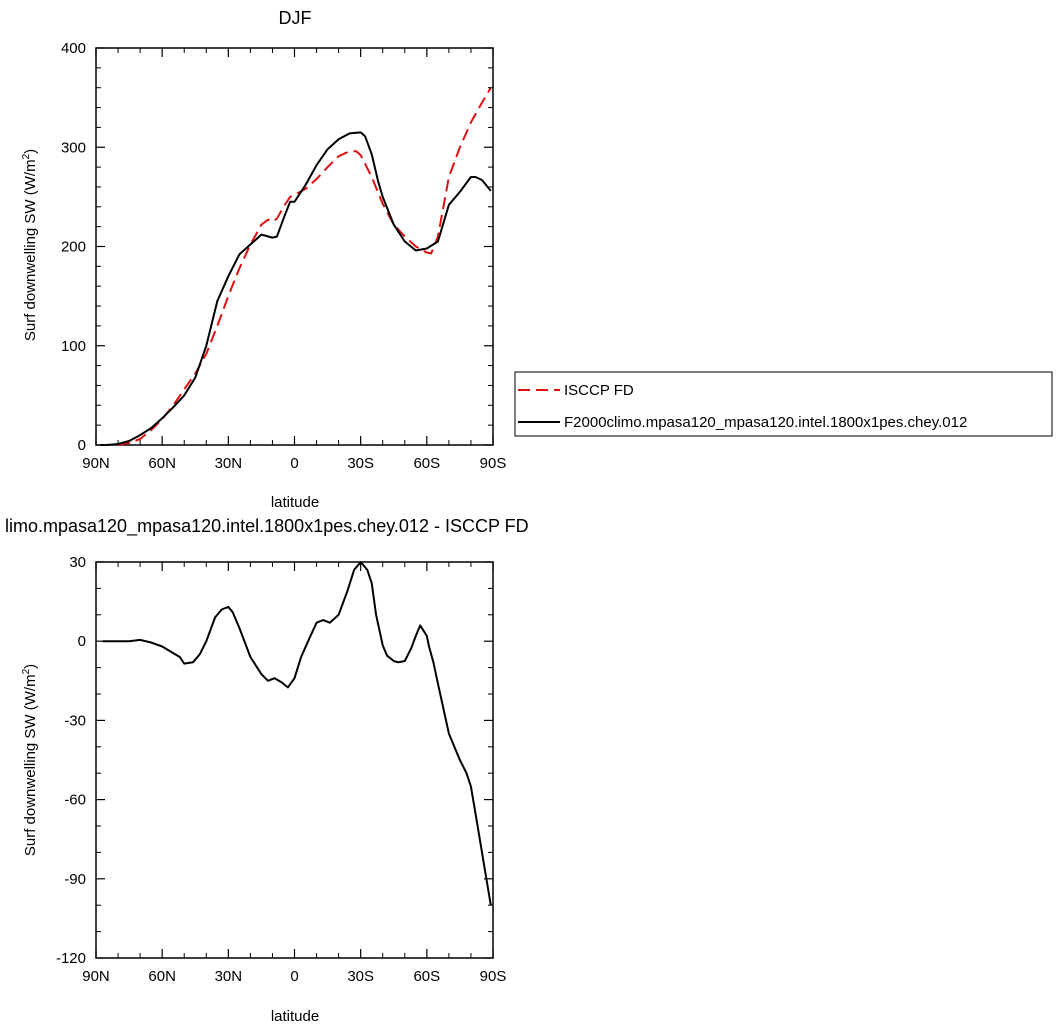  I want to click on y-tick-label: 100, so click(73, 346).